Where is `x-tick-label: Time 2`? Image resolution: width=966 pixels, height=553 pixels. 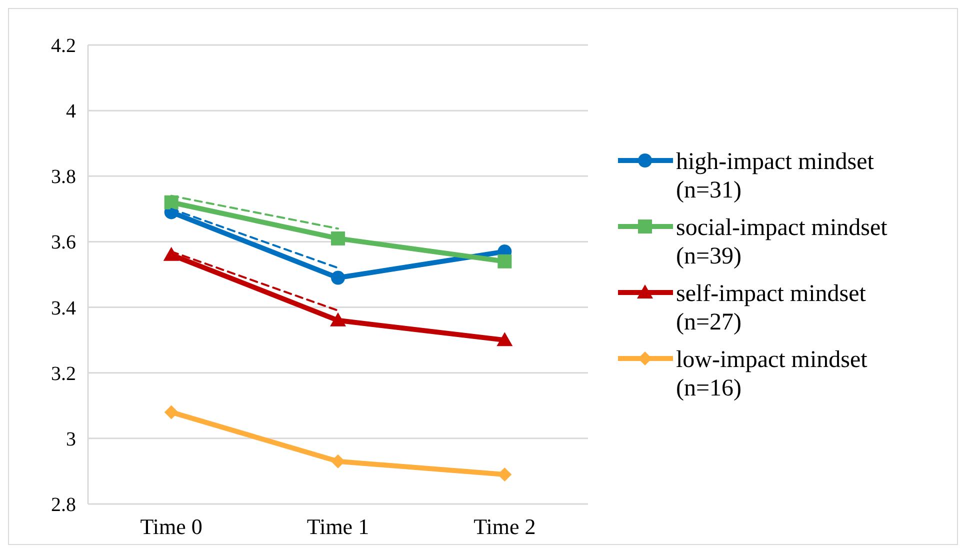
x-tick-label: Time 2 is located at coordinates (505, 526).